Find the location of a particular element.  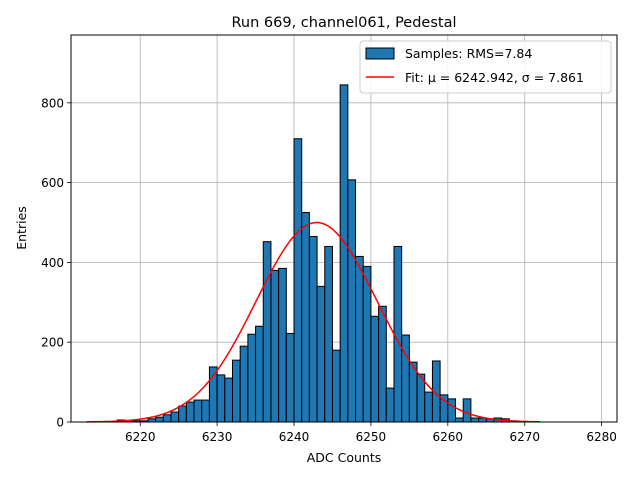

y-tick-label: 600 is located at coordinates (52, 183).